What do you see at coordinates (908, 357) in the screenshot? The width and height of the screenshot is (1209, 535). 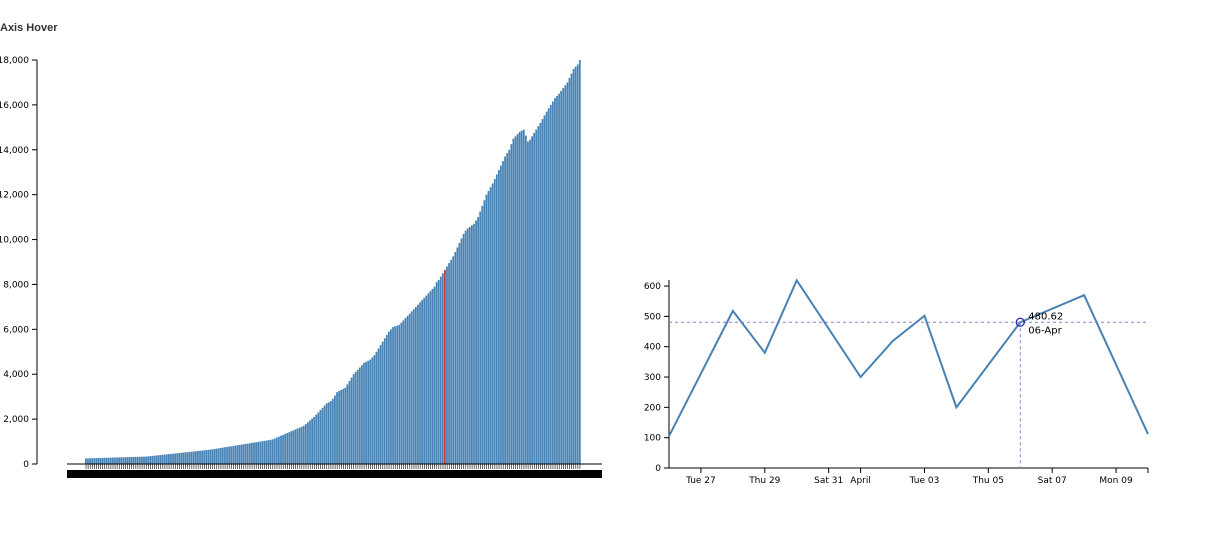 I see `line-series-path` at bounding box center [908, 357].